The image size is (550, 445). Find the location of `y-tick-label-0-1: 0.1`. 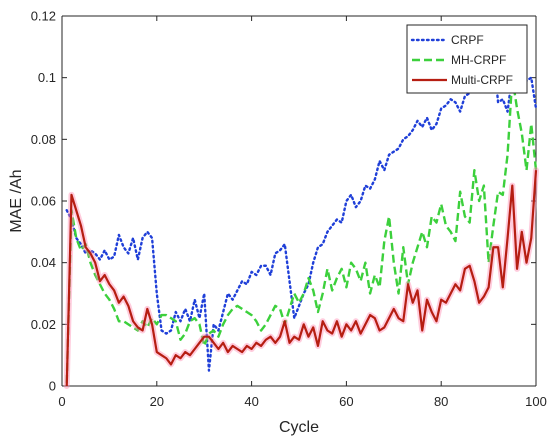

y-tick-label-0-1: 0.1 is located at coordinates (47, 77).